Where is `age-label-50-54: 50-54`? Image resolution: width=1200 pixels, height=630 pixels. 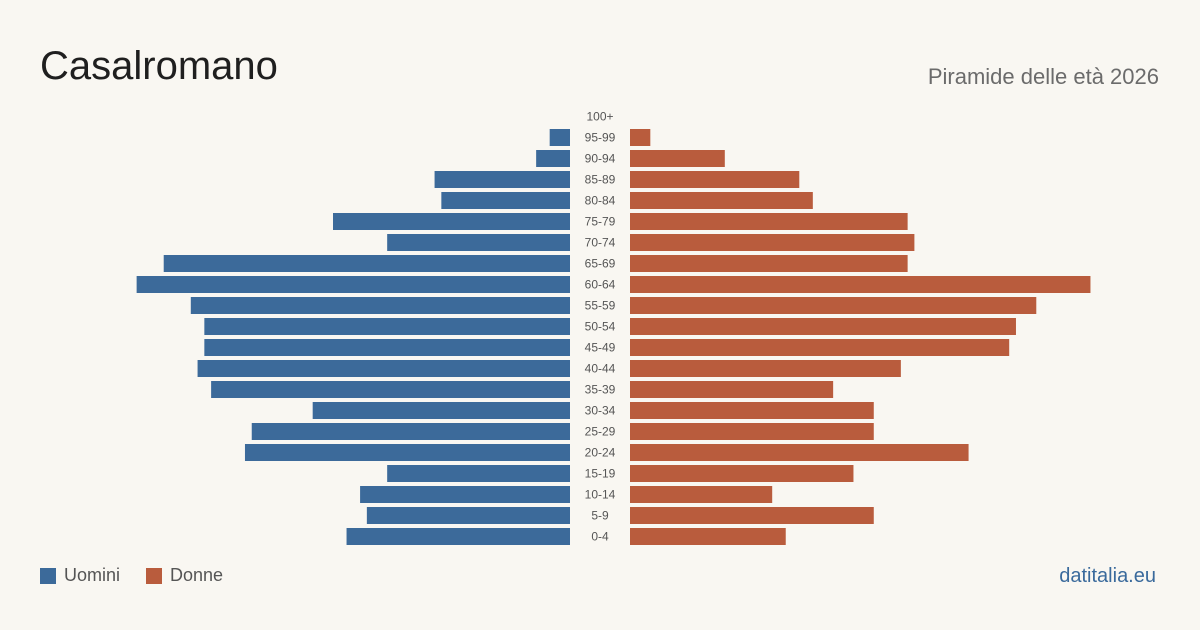
age-label-50-54: 50-54 is located at coordinates (600, 327).